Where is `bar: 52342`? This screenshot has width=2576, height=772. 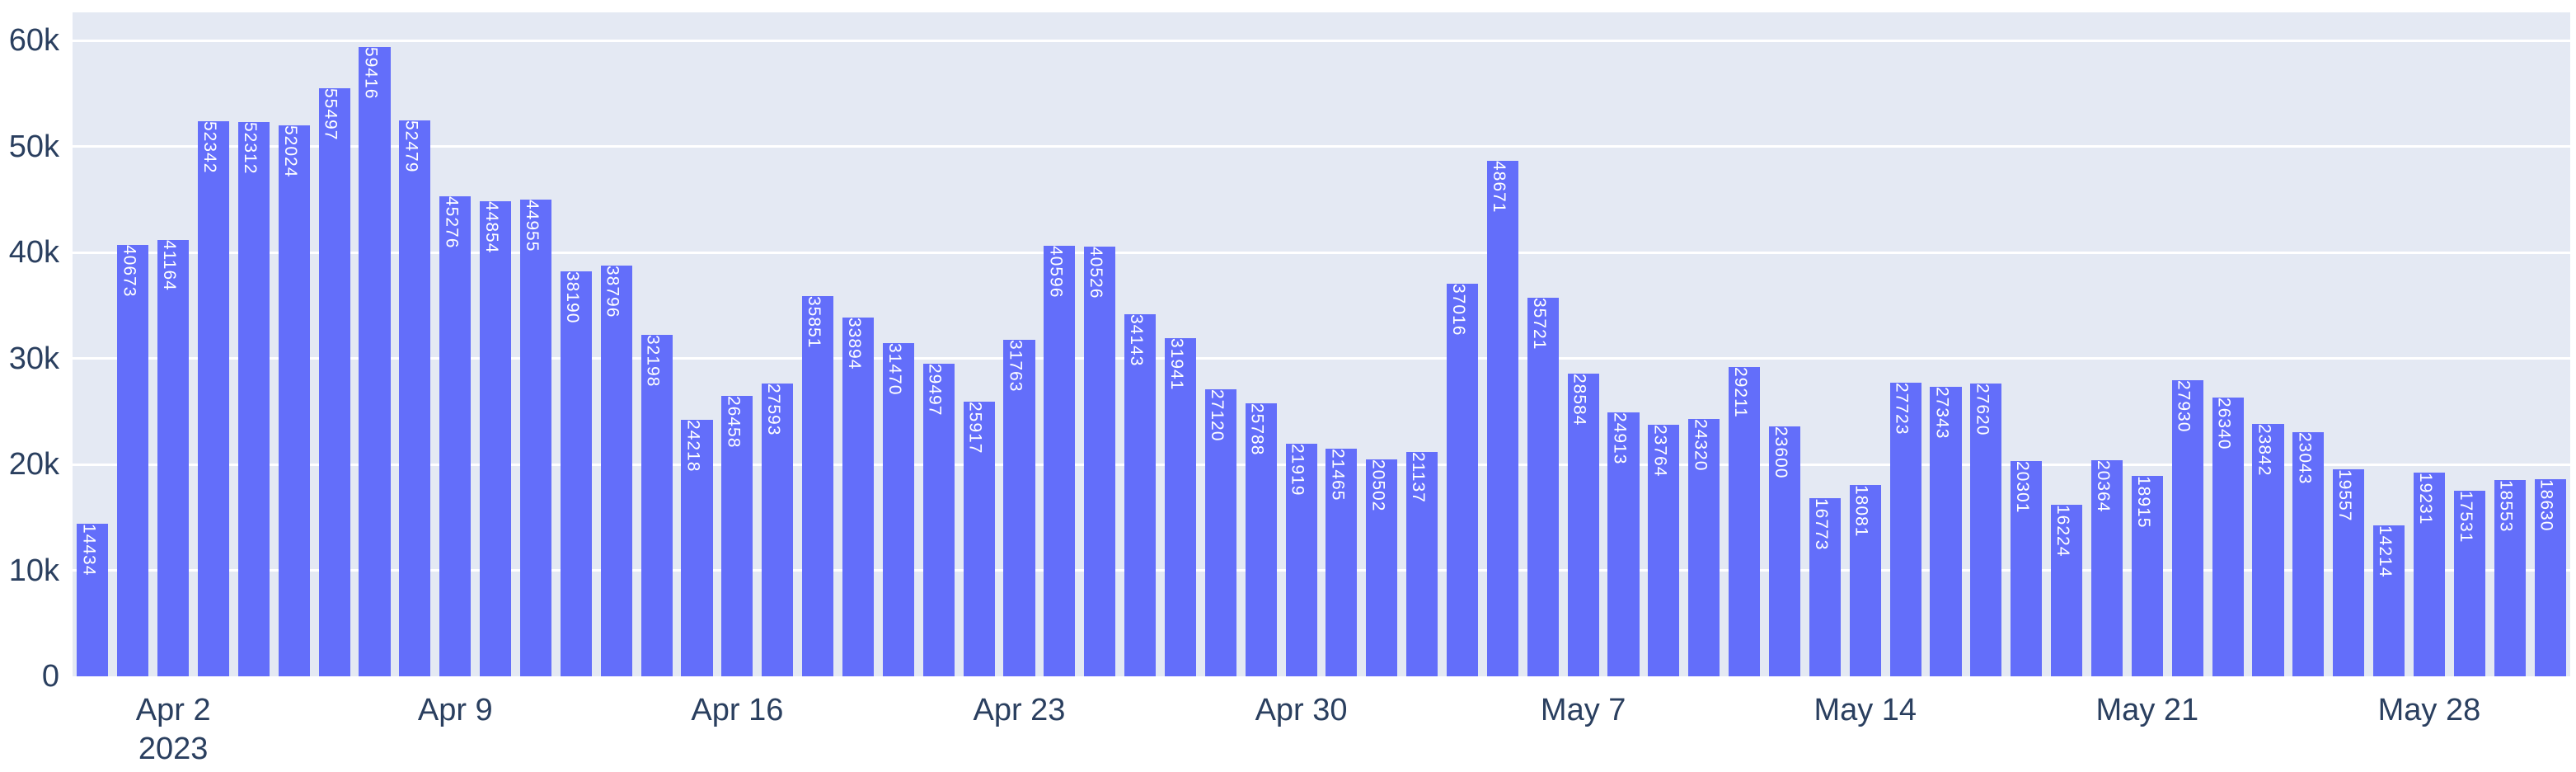 bar: 52342 is located at coordinates (214, 398).